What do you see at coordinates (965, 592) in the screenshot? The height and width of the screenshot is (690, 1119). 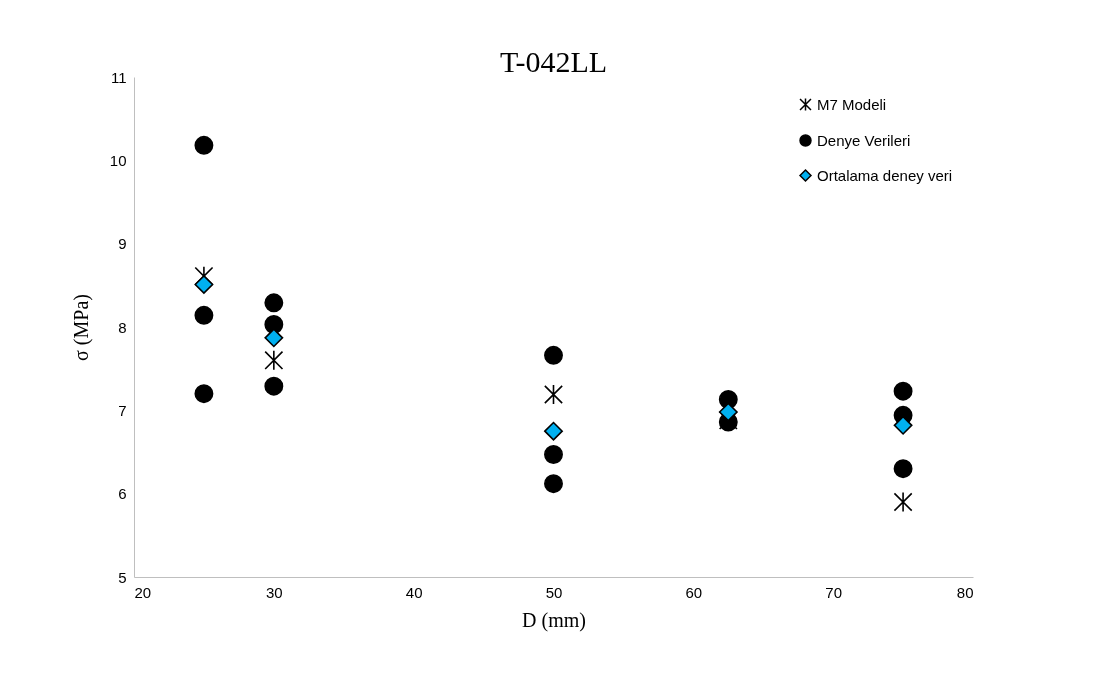 I see `x-tick-label: 80` at bounding box center [965, 592].